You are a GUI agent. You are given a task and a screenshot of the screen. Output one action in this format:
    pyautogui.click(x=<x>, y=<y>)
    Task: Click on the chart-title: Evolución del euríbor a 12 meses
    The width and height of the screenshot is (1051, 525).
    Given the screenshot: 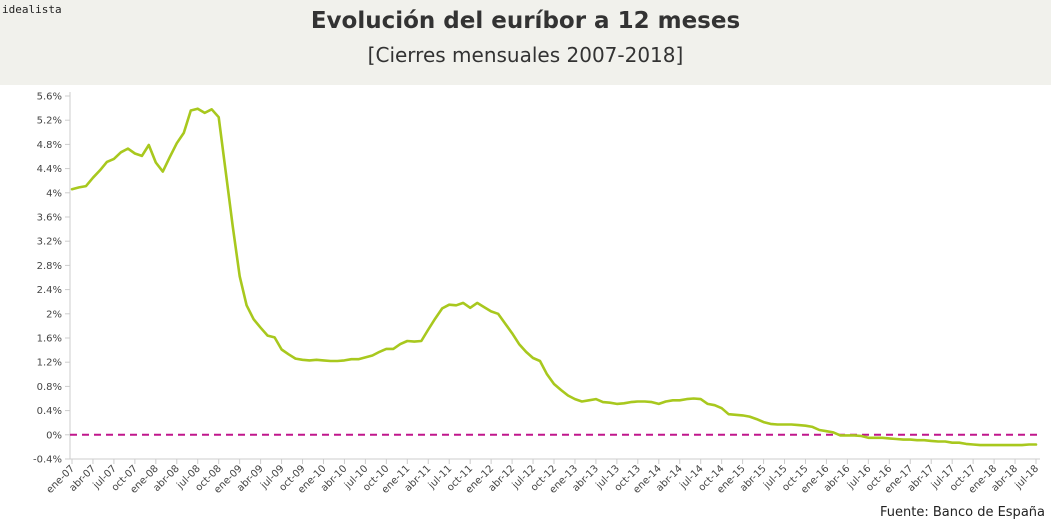 What is the action you would take?
    pyautogui.click(x=525, y=21)
    